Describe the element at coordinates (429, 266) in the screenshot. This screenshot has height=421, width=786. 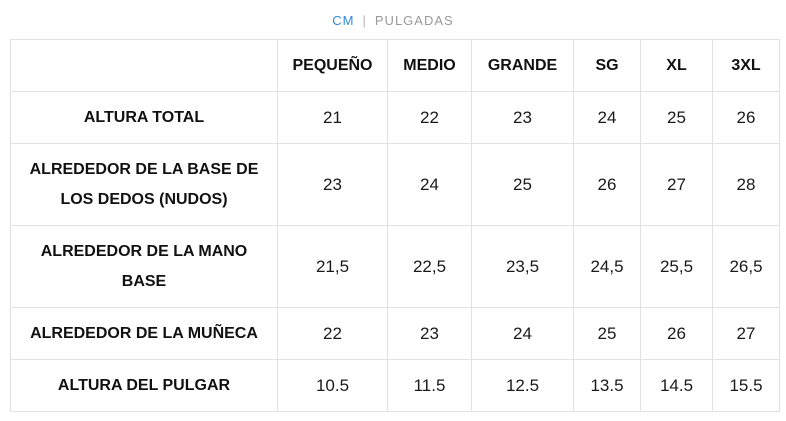
I see `measurement-cell: 22,5` at that location.